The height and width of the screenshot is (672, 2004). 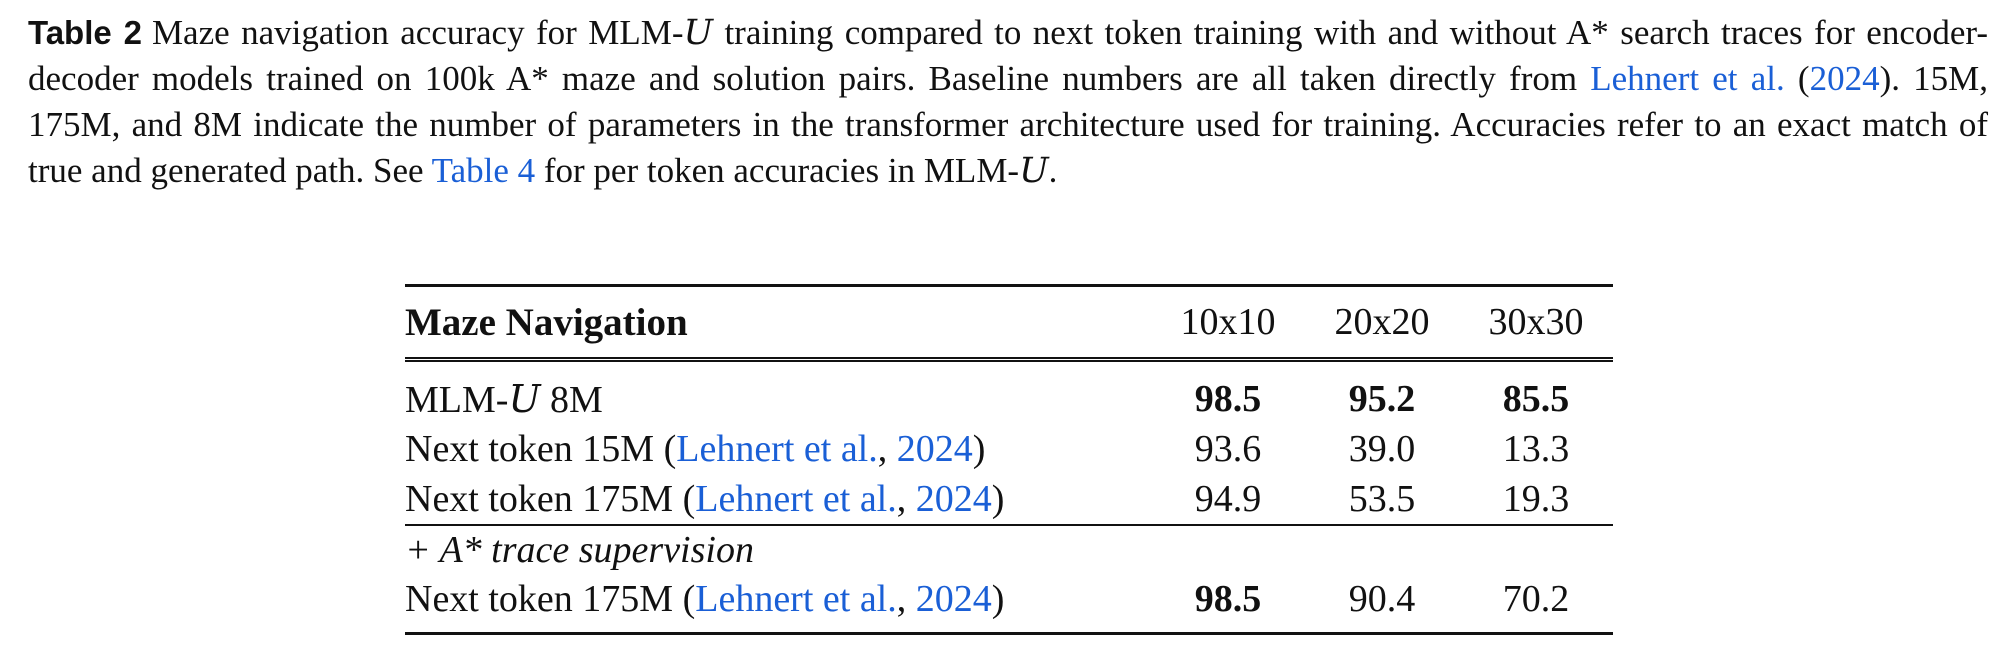 I want to click on table-row: MLM-U 8M 98.5 95.2 85.5, so click(x=1009, y=392).